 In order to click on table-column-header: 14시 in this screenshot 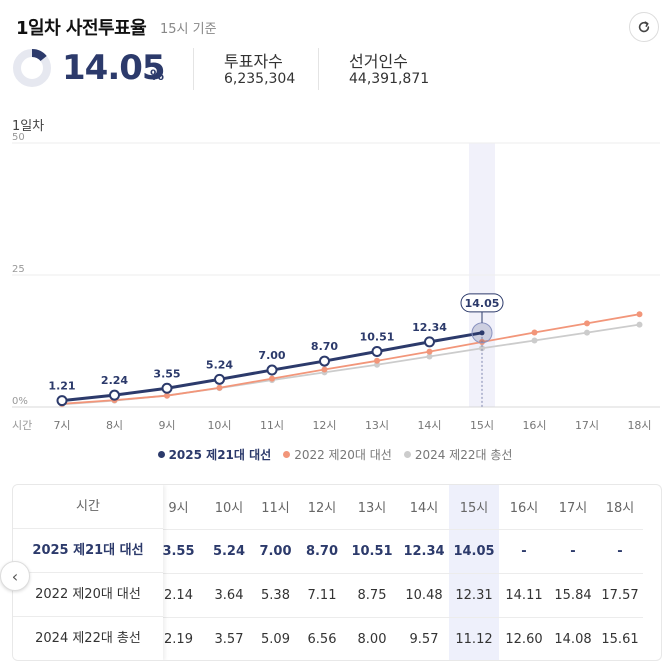, I will do `click(424, 507)`.